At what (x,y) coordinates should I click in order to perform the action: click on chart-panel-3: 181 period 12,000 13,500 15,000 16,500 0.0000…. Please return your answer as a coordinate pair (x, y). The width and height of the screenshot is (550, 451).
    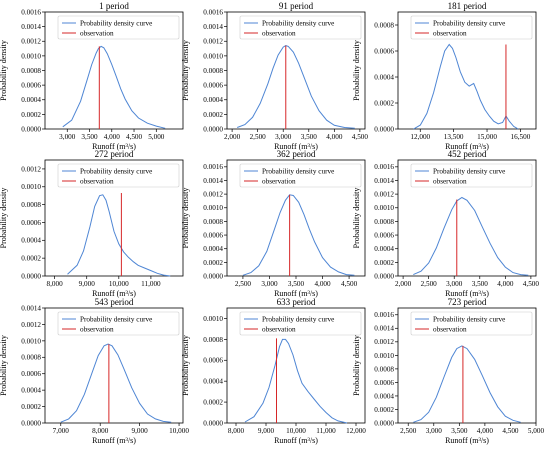
    Looking at the image, I should click on (444, 76).